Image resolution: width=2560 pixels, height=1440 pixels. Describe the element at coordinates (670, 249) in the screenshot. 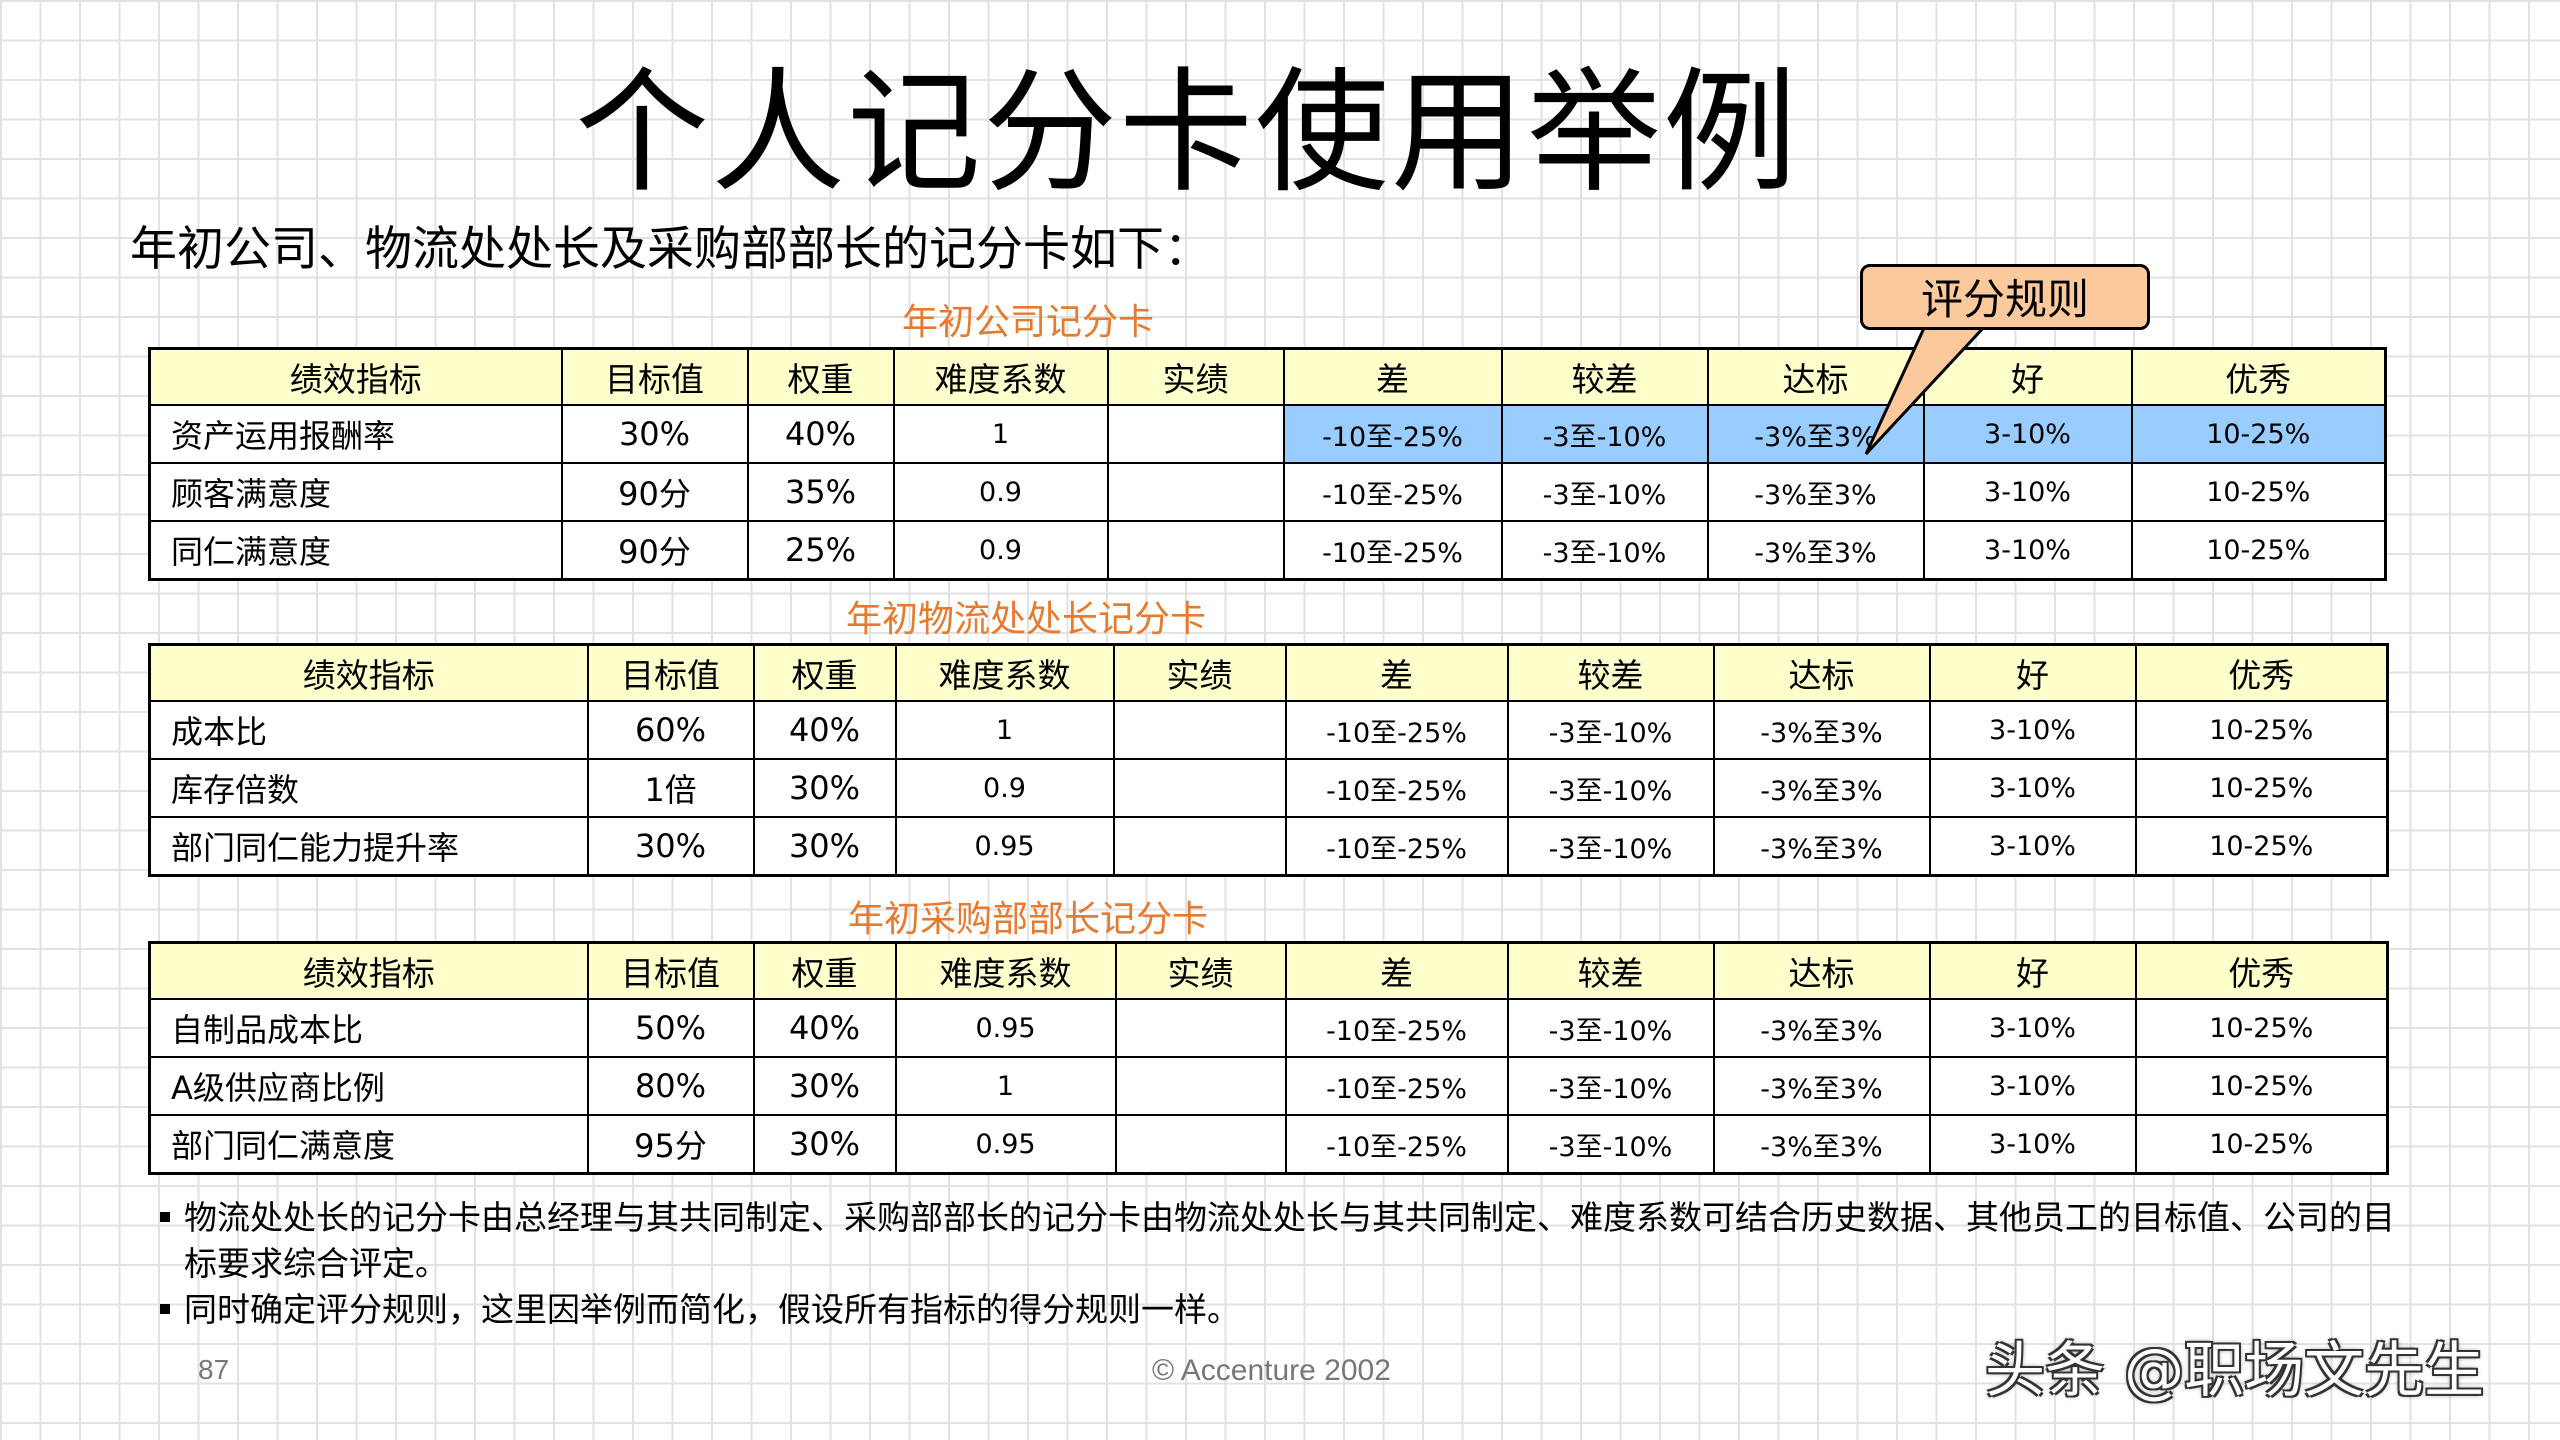

I see `slide-subtitle: 年初公司、物流处处长及采购部部长的记分卡如下：` at that location.